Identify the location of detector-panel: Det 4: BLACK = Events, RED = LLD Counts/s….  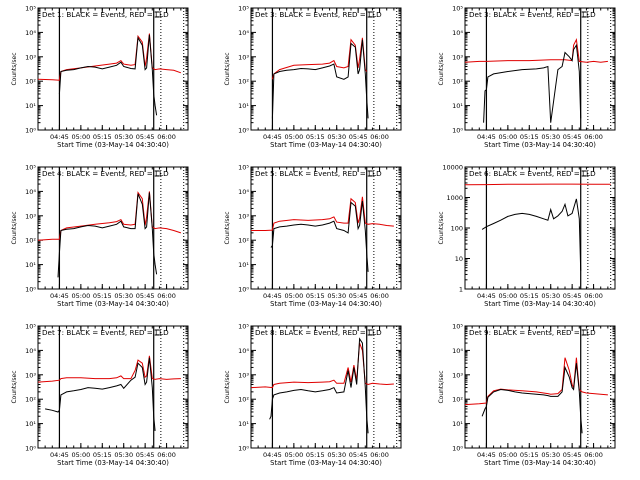
(100, 236).